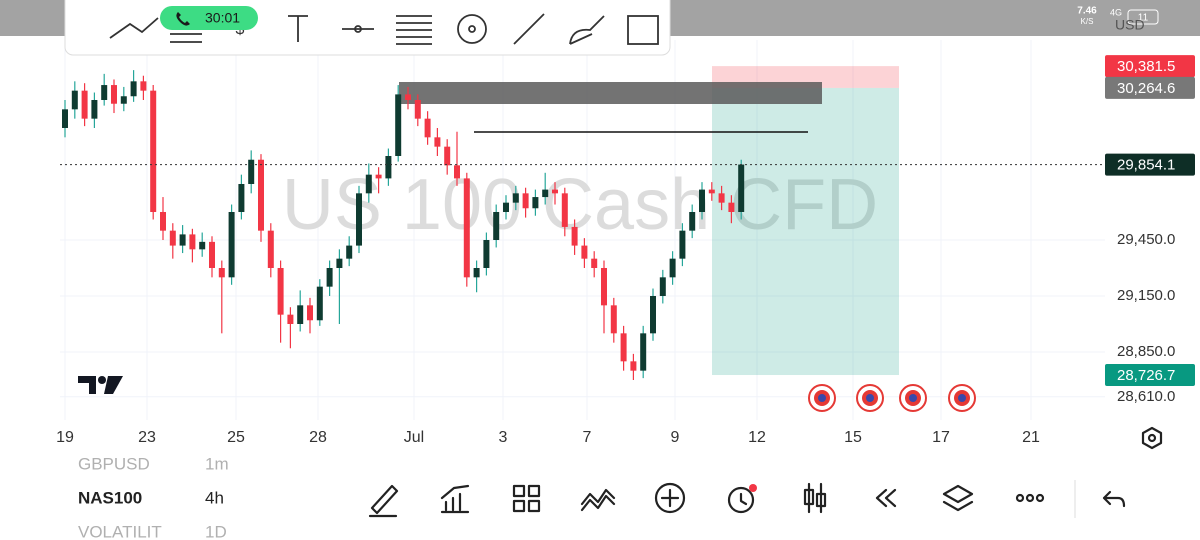 This screenshot has height=540, width=1200. Describe the element at coordinates (414, 30) in the screenshot. I see `fib-tool` at that location.